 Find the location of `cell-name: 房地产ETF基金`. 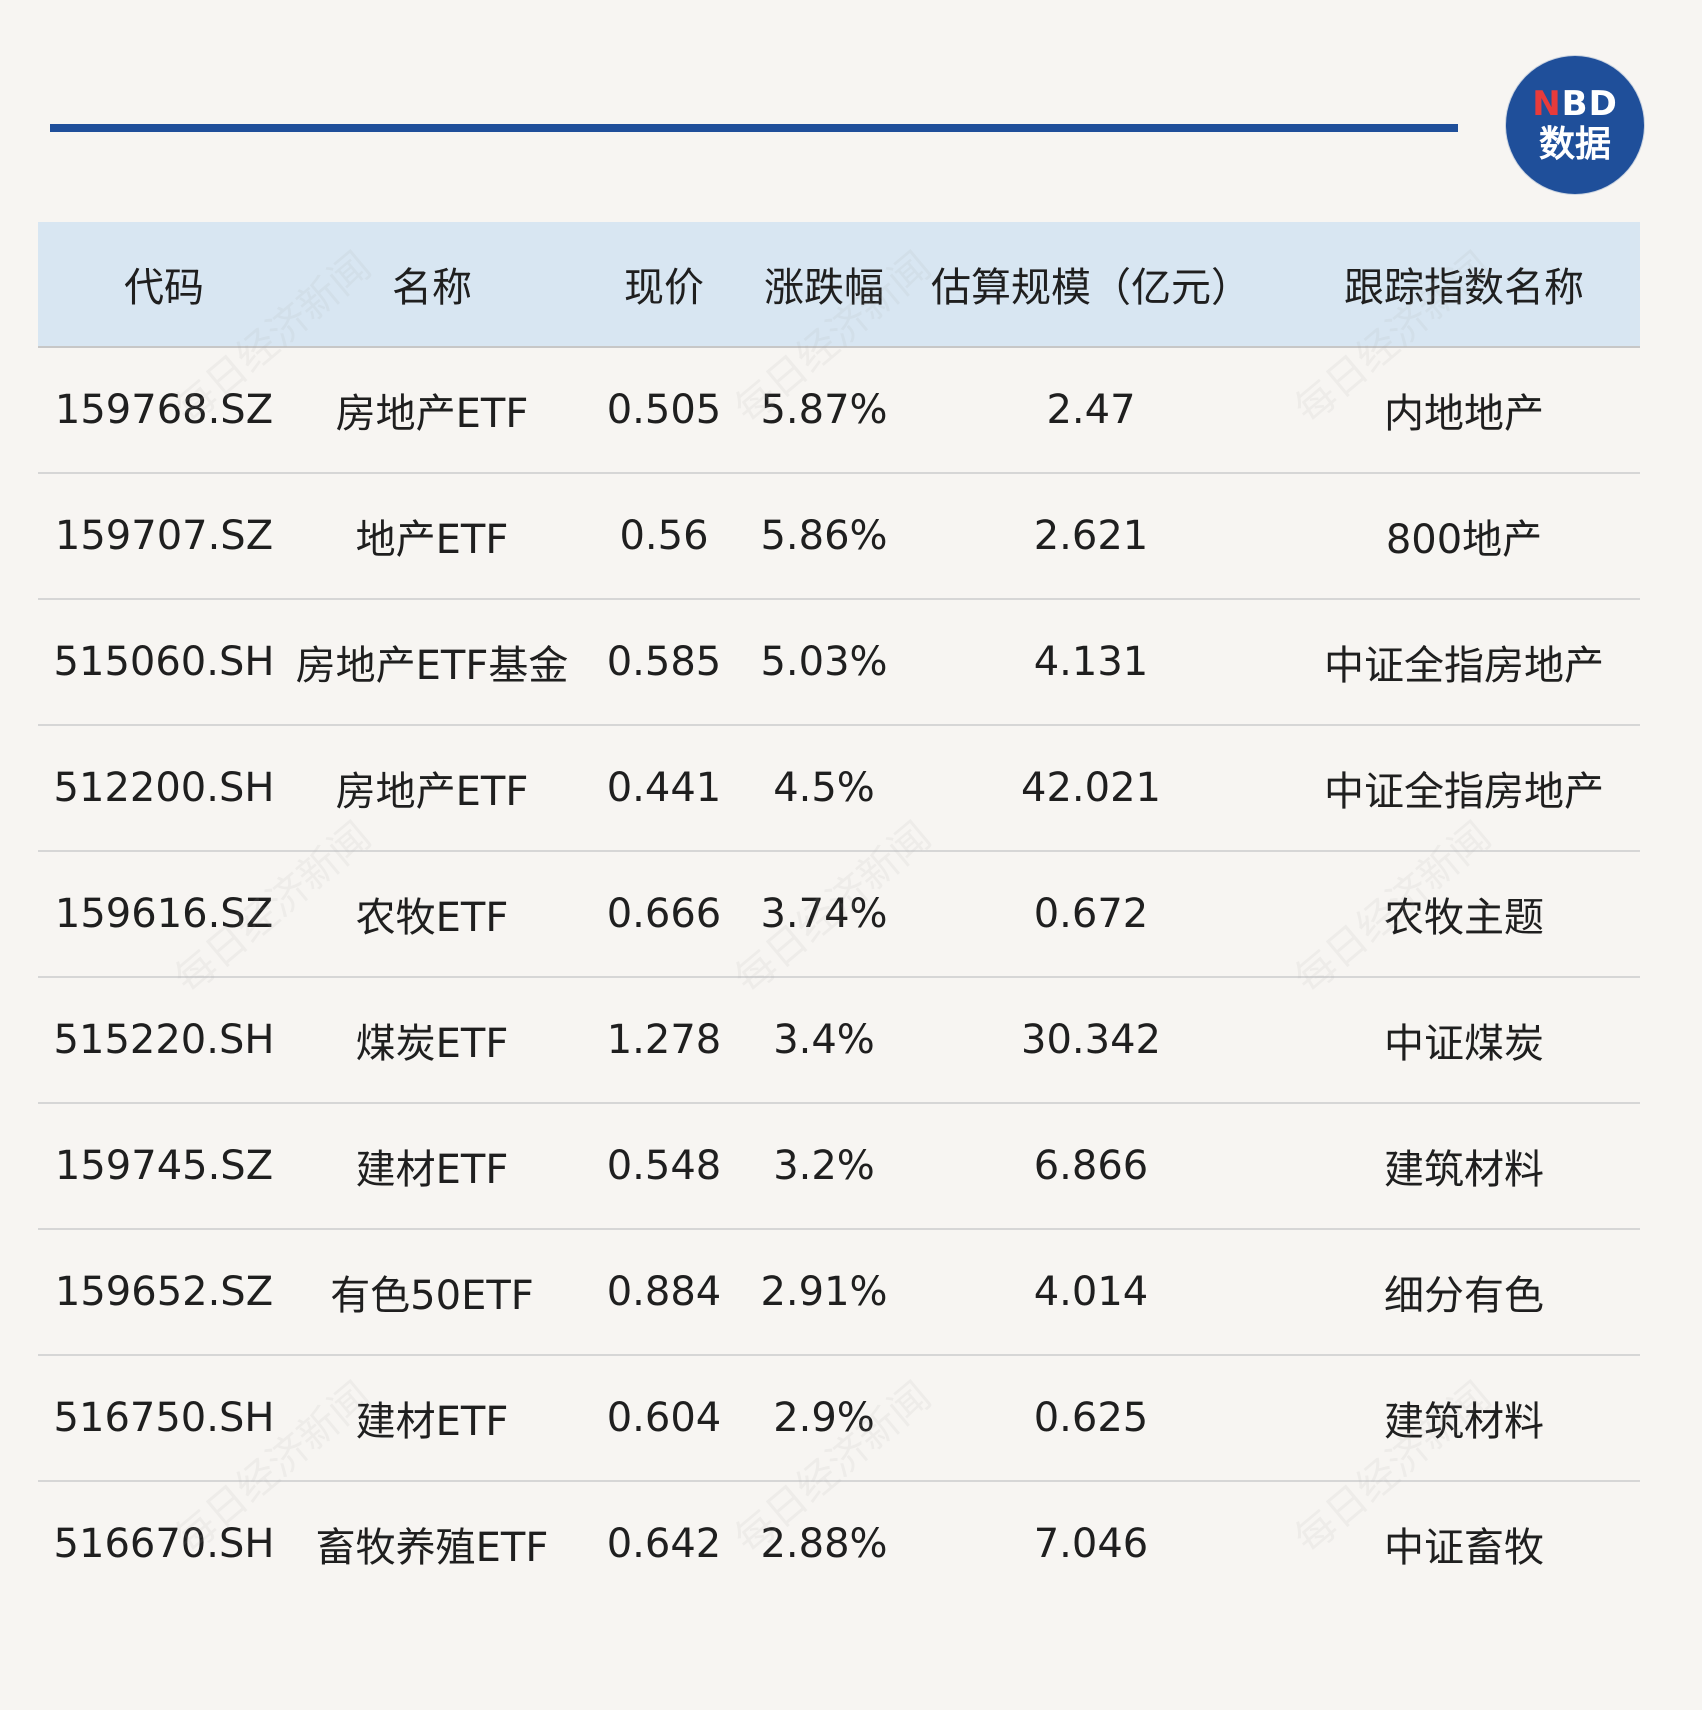

cell-name: 房地产ETF基金 is located at coordinates (432, 666).